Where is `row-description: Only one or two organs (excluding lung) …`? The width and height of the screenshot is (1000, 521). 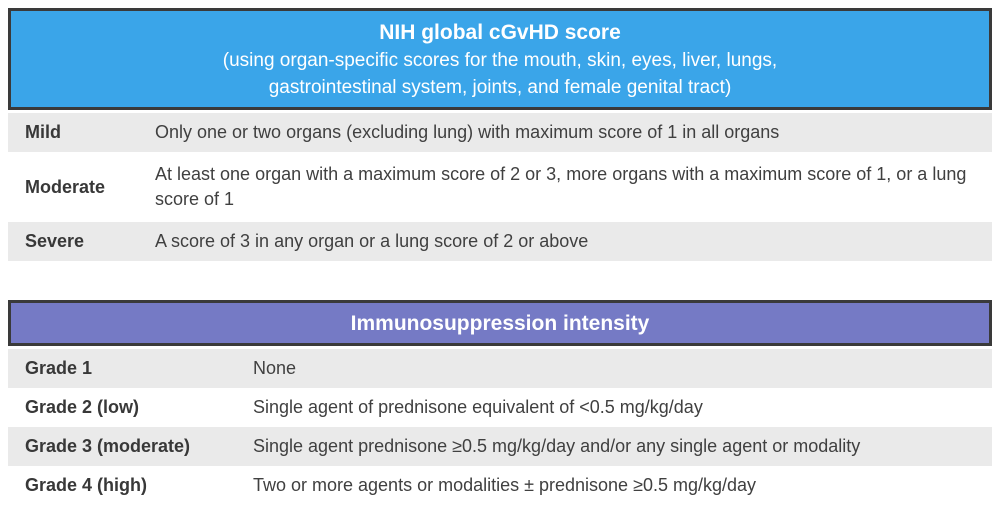
row-description: Only one or two organs (excluding lung) … is located at coordinates (467, 132).